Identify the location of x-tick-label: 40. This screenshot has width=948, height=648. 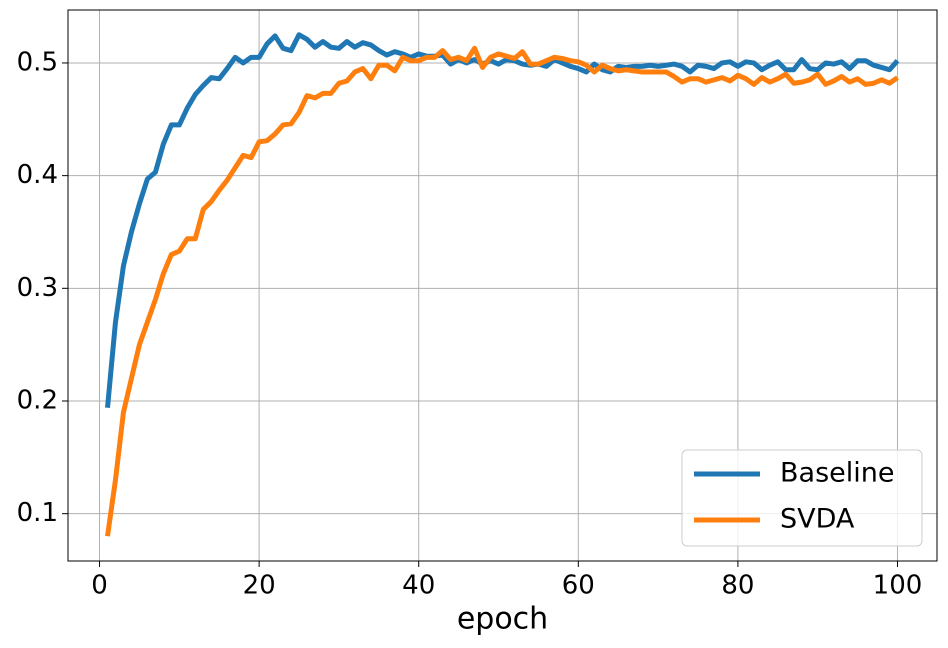
(418, 586).